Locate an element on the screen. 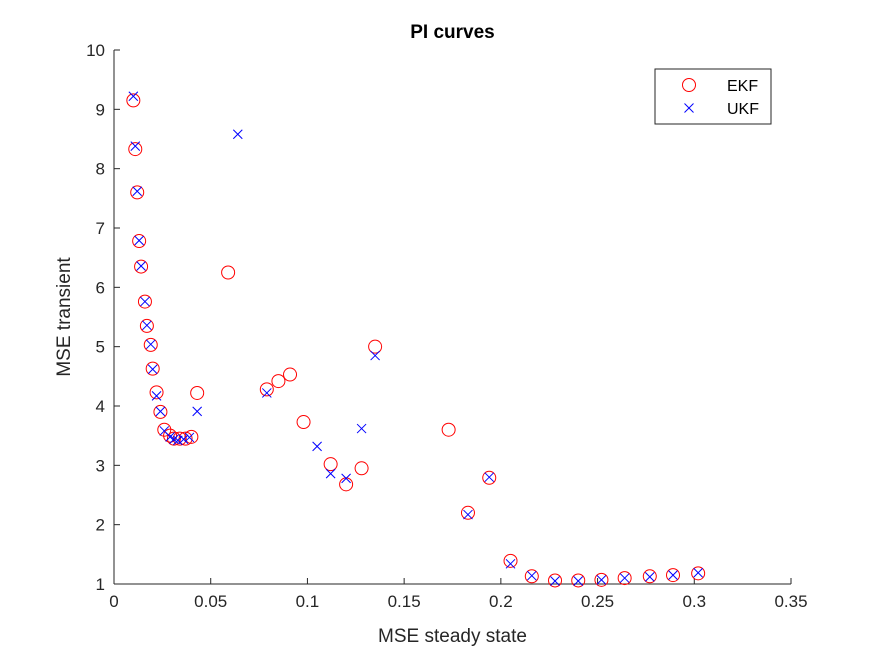 Image resolution: width=875 pixels, height=656 pixels. legend-label-ukf: UKF is located at coordinates (743, 109).